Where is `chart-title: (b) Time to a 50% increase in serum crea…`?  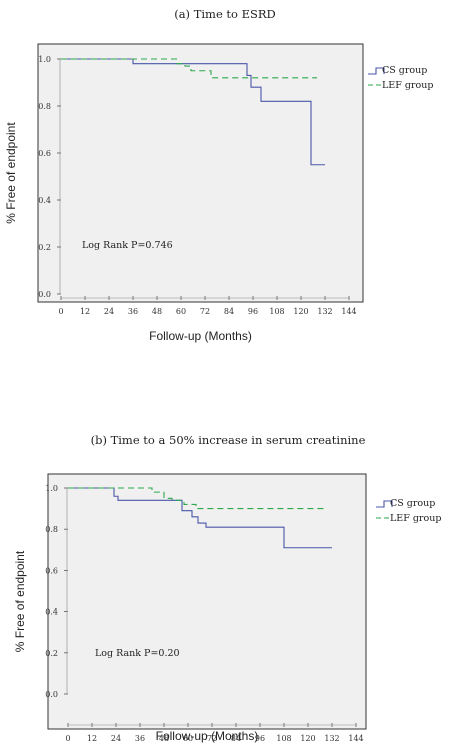 chart-title: (b) Time to a 50% increase in serum crea… is located at coordinates (228, 440).